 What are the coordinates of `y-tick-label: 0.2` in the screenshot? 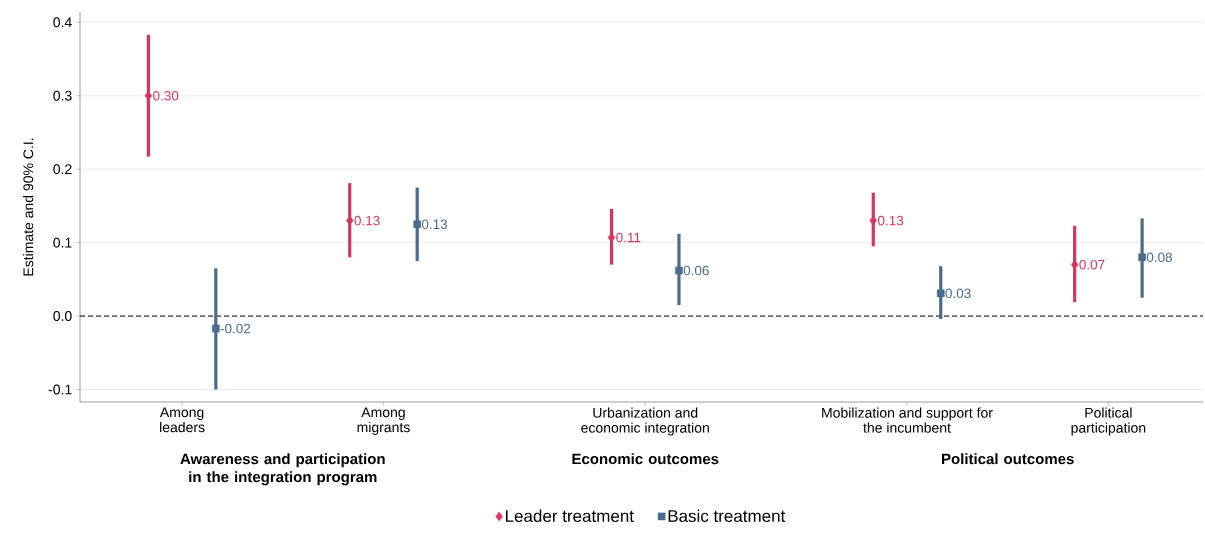 It's located at (62, 169).